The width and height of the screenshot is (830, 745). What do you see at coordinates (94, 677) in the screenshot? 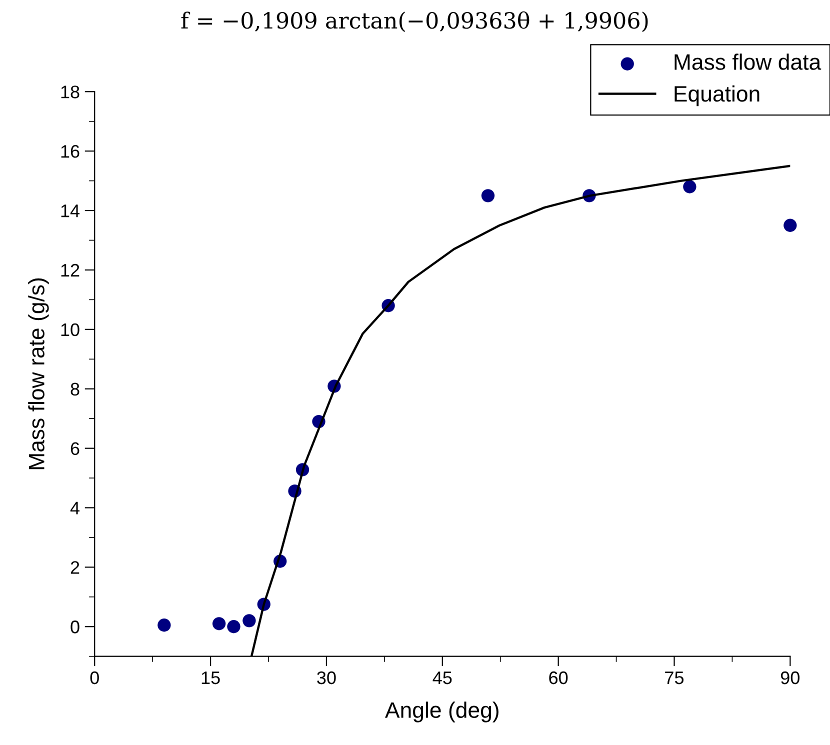
I see `x-tick-label: 0` at bounding box center [94, 677].